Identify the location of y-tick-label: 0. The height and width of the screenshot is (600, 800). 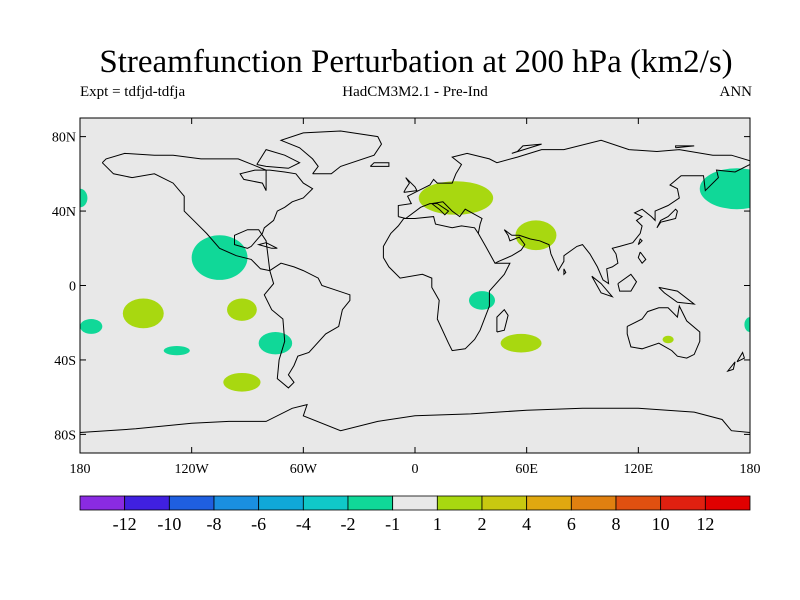
(72, 287).